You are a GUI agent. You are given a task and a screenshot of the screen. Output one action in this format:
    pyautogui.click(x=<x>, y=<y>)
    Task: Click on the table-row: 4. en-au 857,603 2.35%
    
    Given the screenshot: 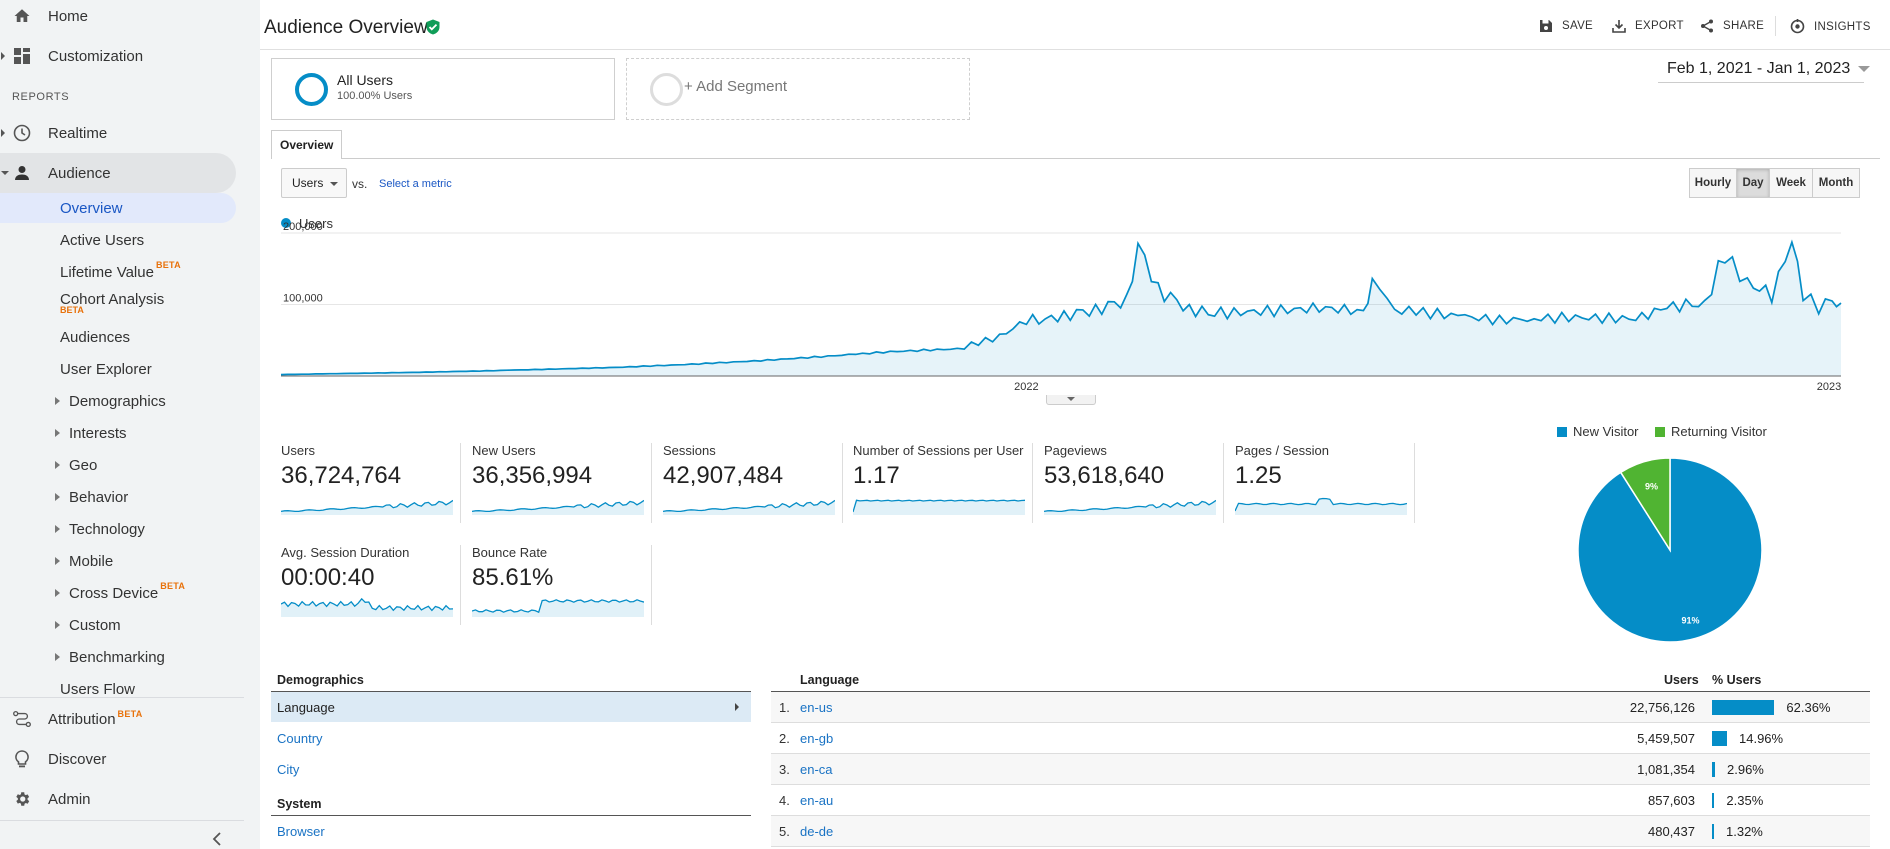 What is the action you would take?
    pyautogui.click(x=1320, y=800)
    